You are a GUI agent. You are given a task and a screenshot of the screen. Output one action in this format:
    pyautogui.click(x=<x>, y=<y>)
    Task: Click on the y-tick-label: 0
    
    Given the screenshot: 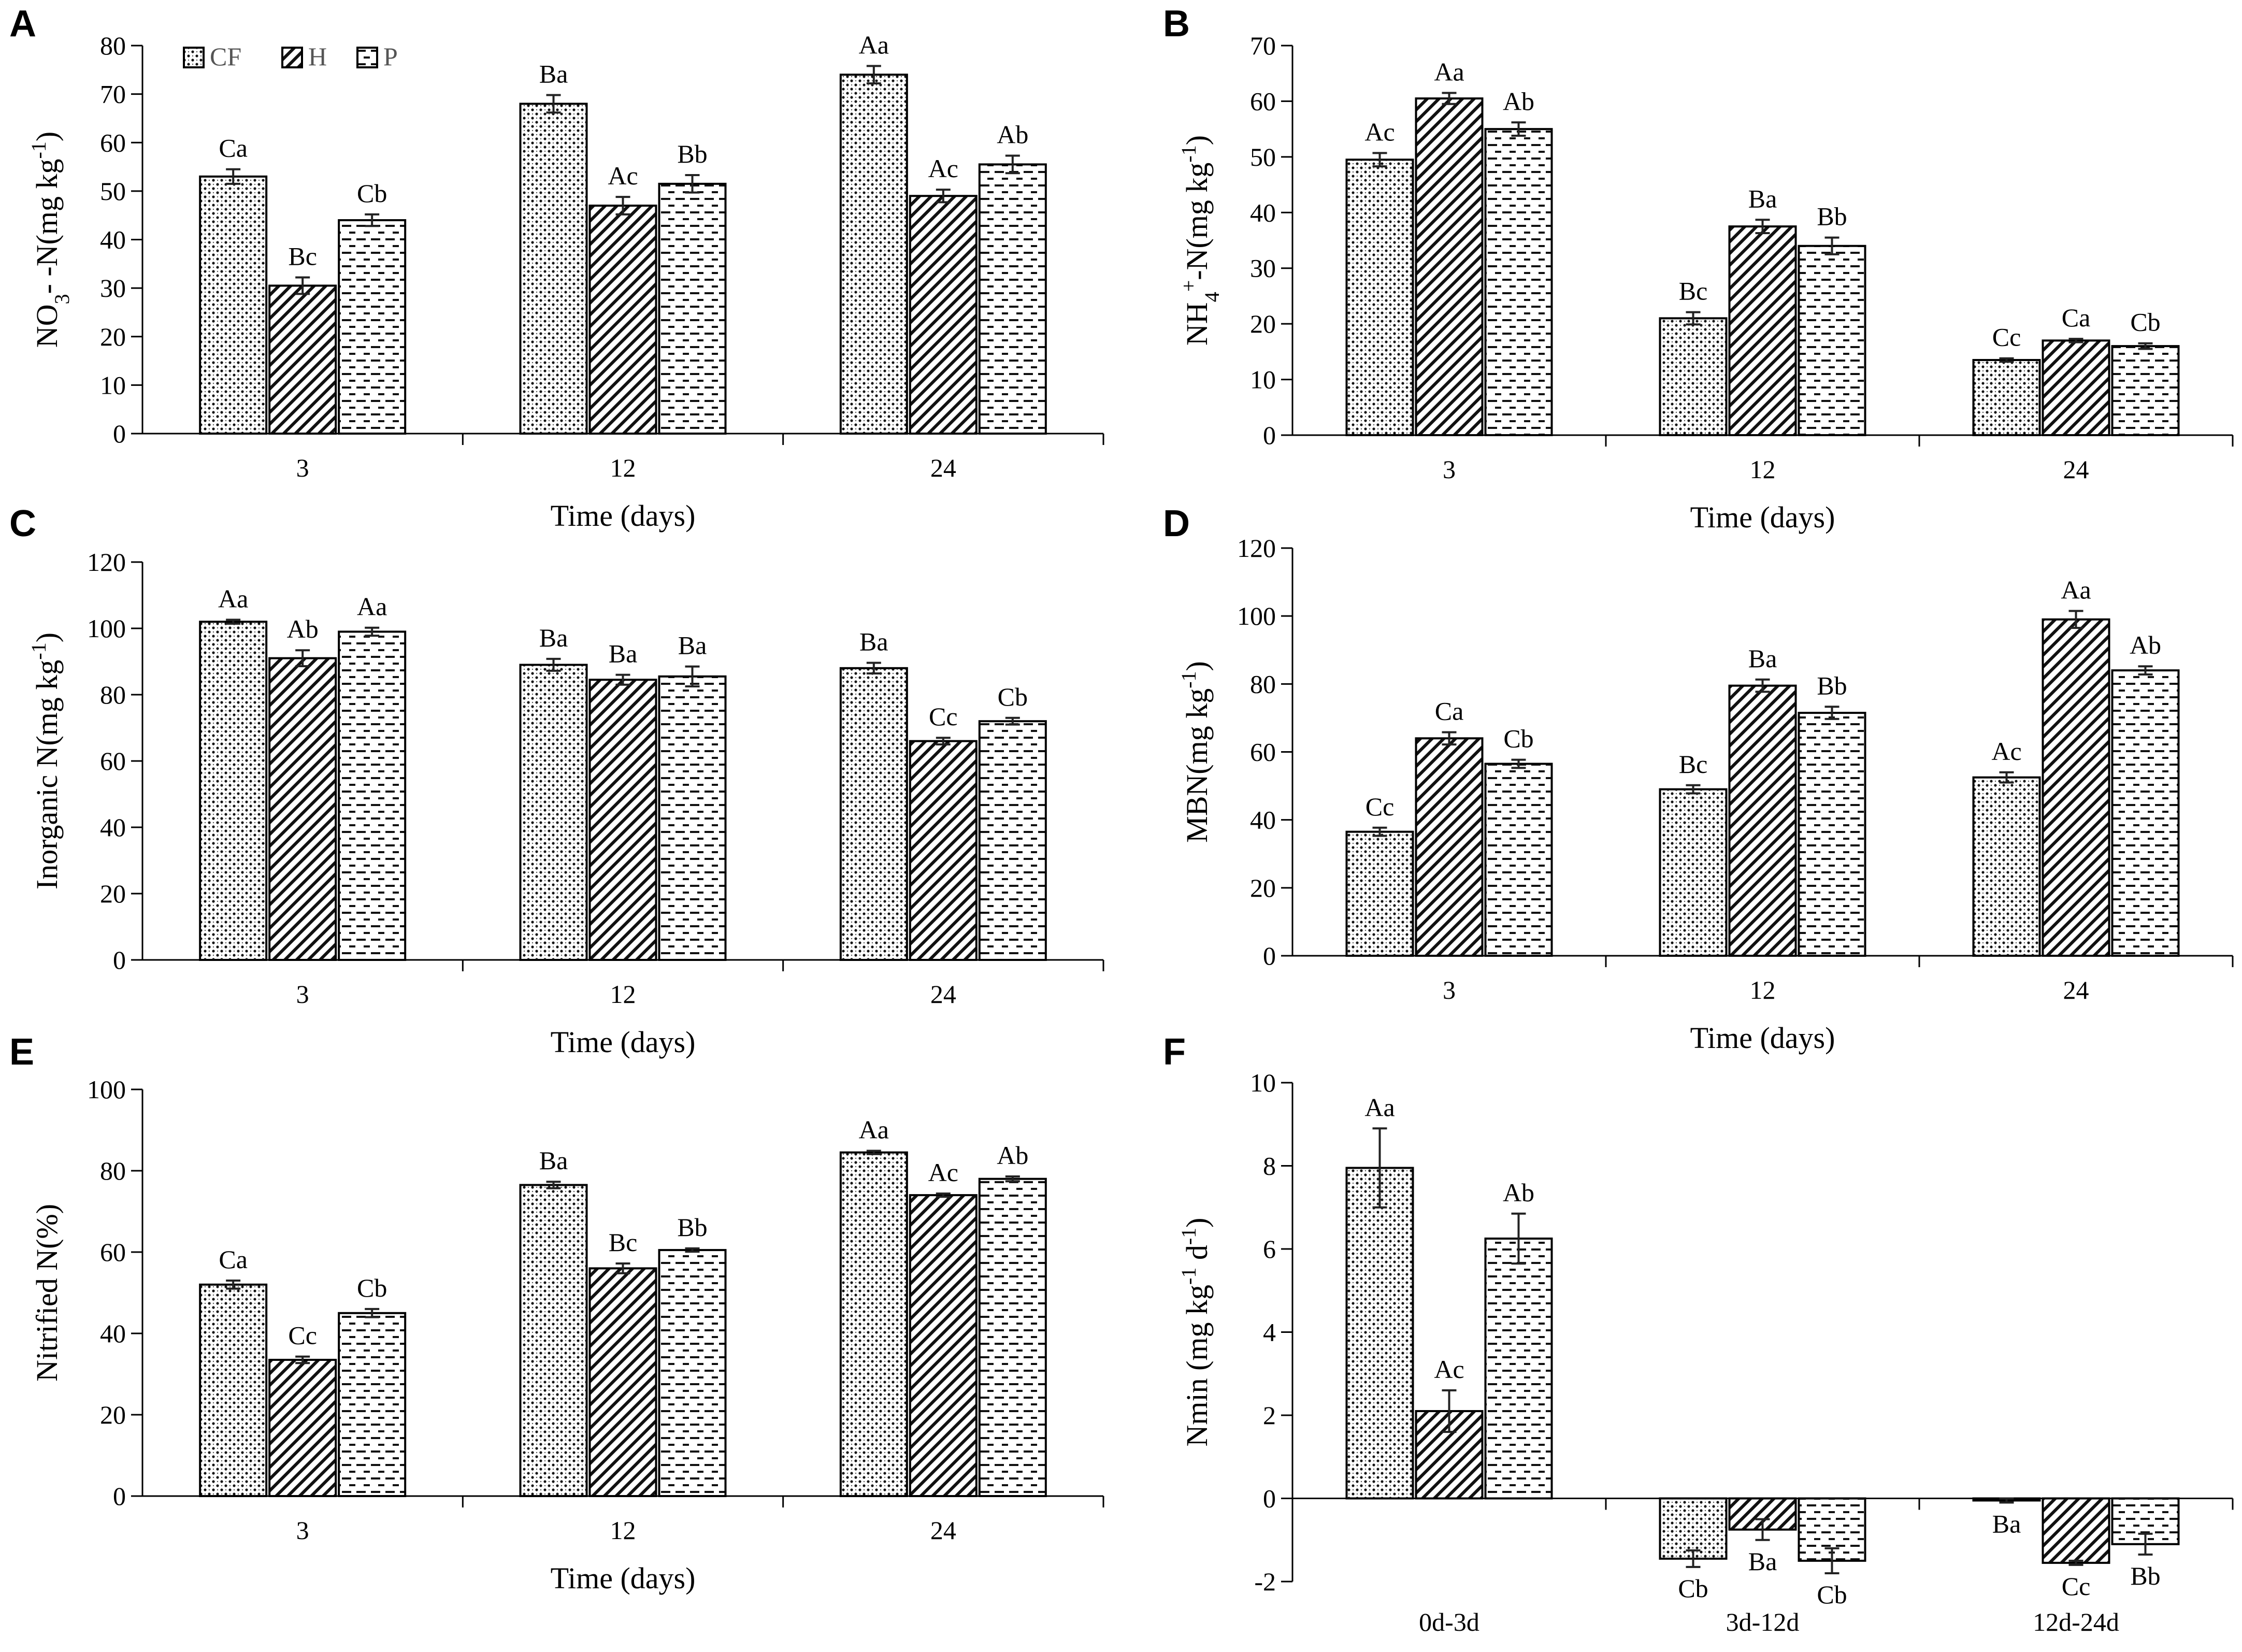 What is the action you would take?
    pyautogui.click(x=1269, y=1498)
    